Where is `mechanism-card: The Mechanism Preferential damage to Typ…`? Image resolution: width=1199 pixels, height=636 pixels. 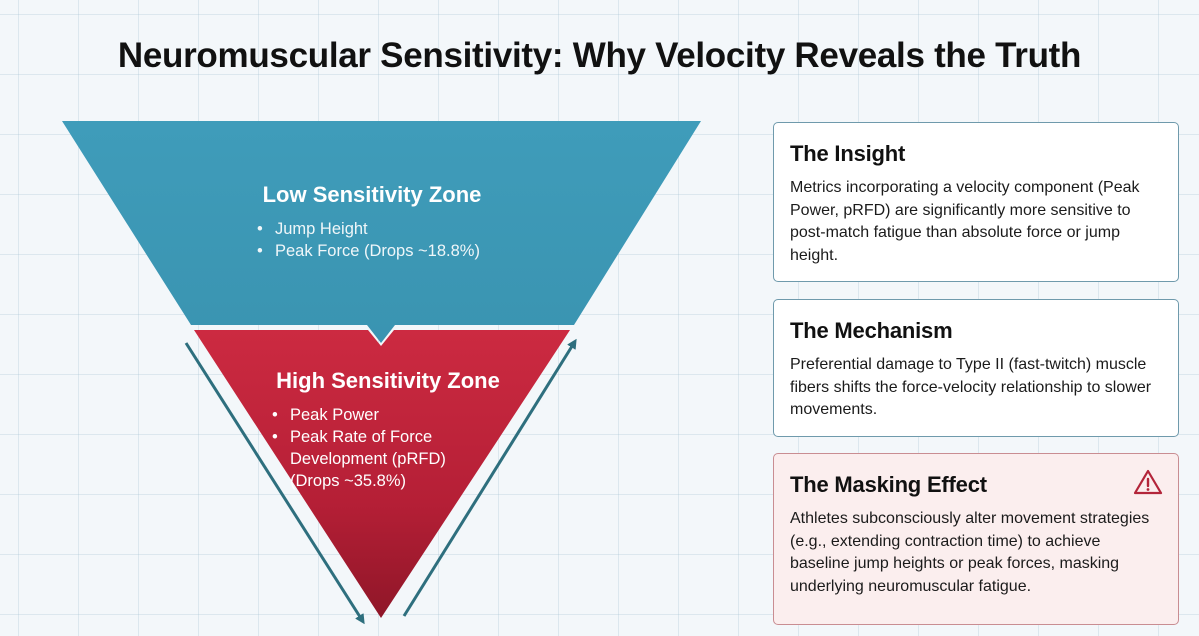 mechanism-card: The Mechanism Preferential damage to Typ… is located at coordinates (976, 368).